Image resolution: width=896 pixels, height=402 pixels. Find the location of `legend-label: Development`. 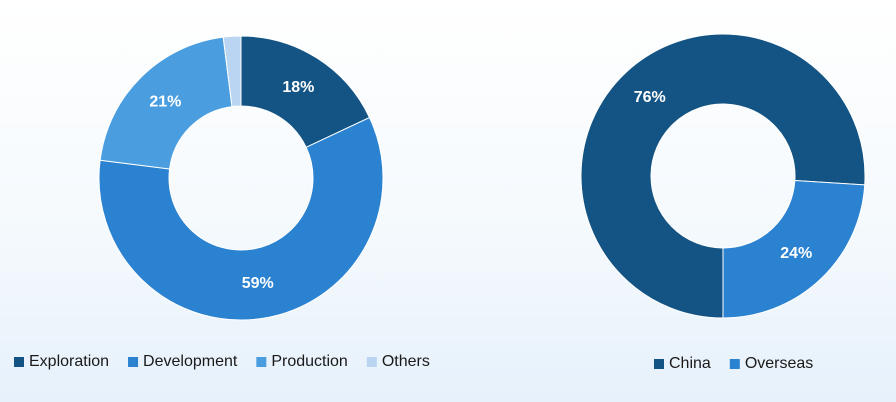

legend-label: Development is located at coordinates (190, 361).